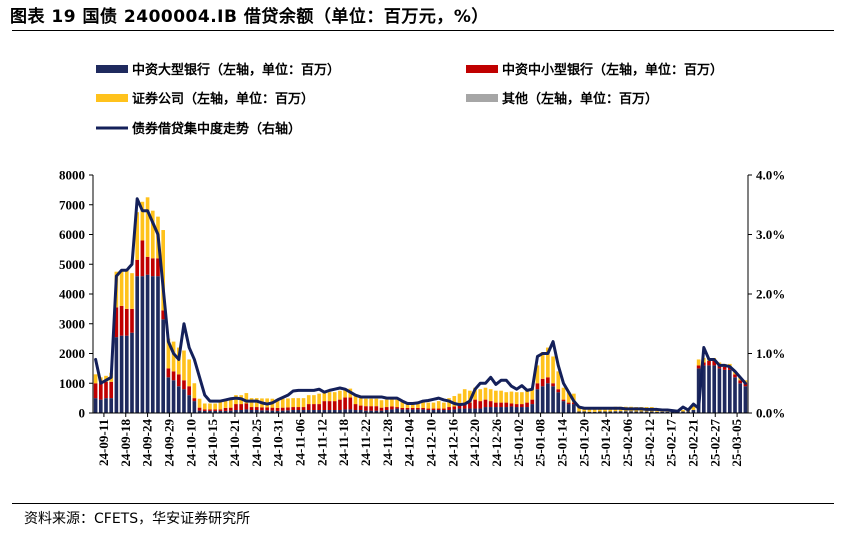  I want to click on x-tick-label: 24-11-18, so click(343, 442).